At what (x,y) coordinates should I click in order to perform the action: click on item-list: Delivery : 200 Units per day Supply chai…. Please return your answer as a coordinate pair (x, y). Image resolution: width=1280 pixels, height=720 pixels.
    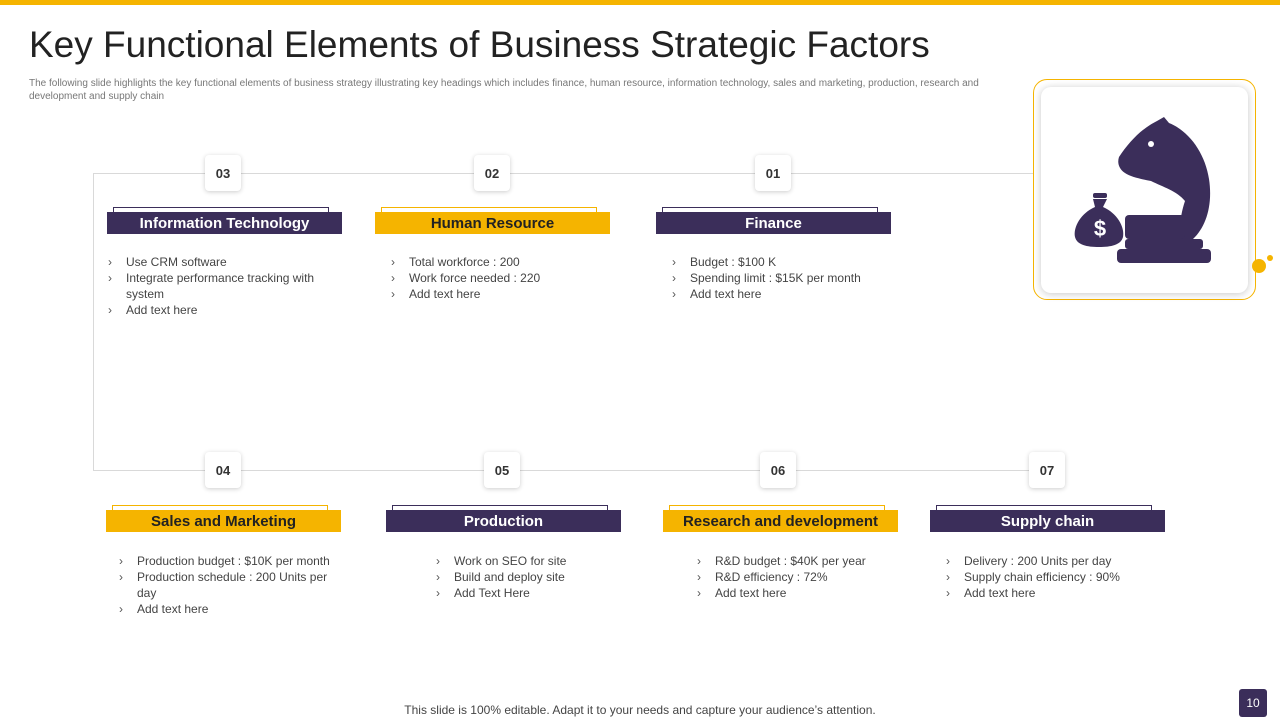
    Looking at the image, I should click on (1059, 577).